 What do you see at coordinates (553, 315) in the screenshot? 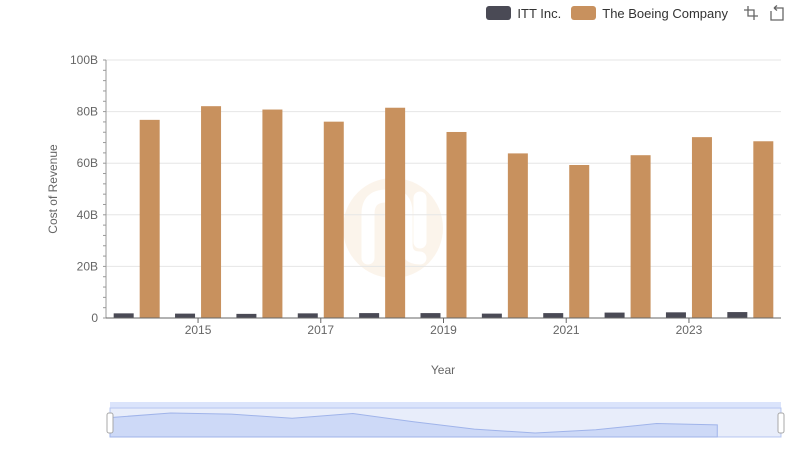
I see `bar-itt-2021` at bounding box center [553, 315].